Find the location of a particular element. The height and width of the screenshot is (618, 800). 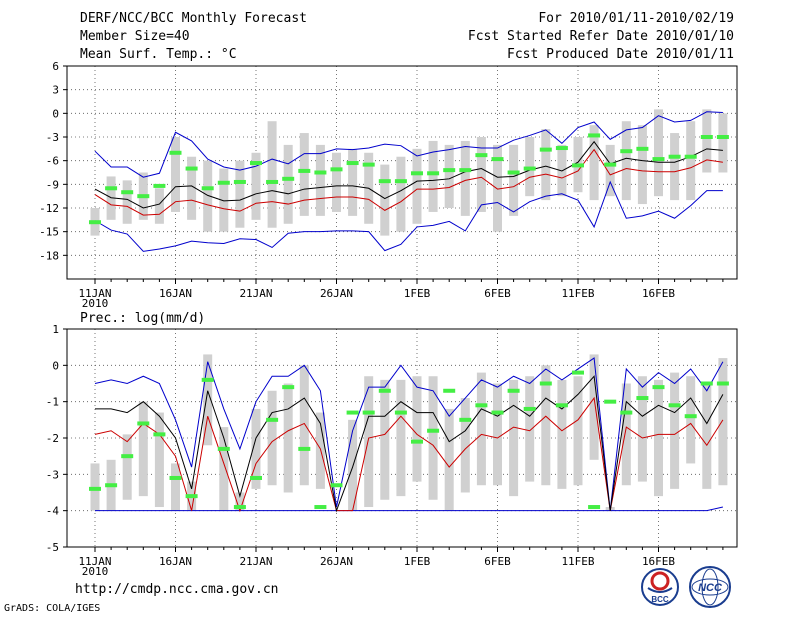

forecast-produced-date: Fcst Produced Date 2010/01/11 is located at coordinates (620, 54).